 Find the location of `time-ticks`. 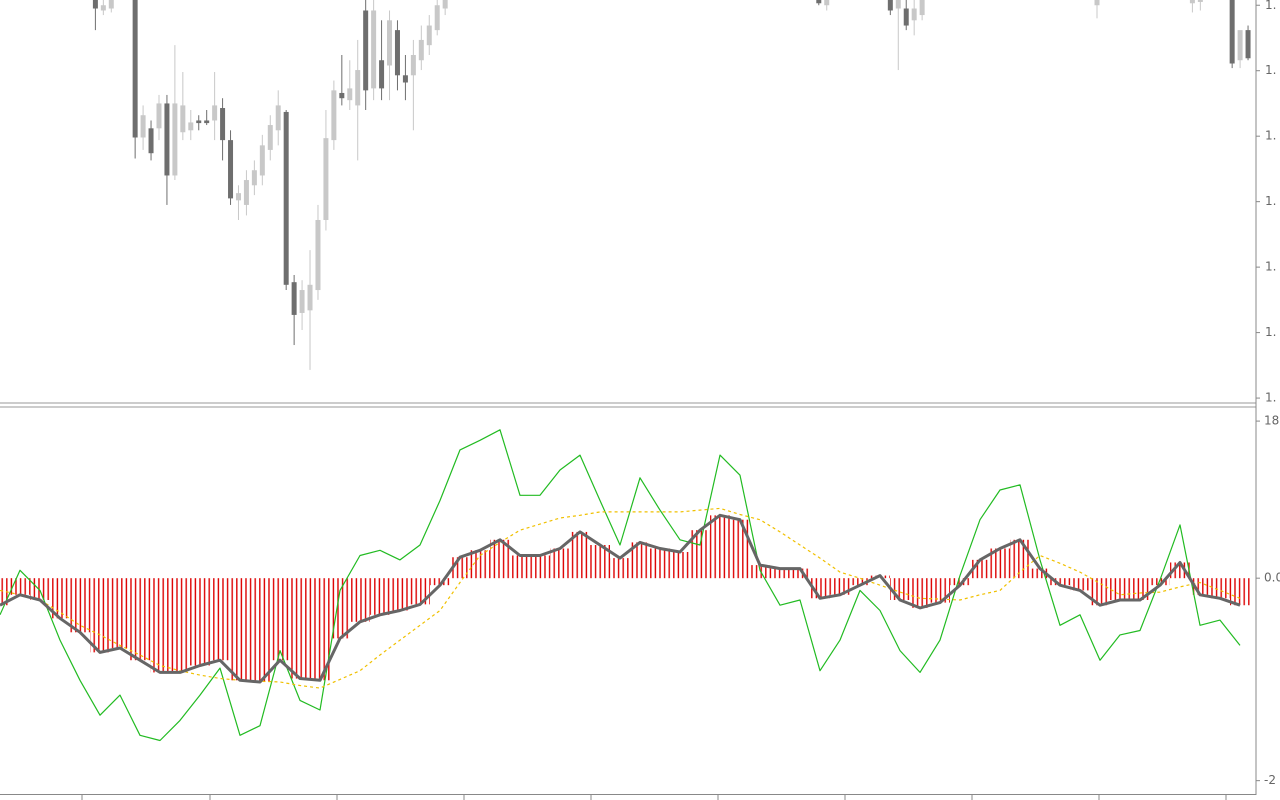

time-ticks is located at coordinates (654, 797).